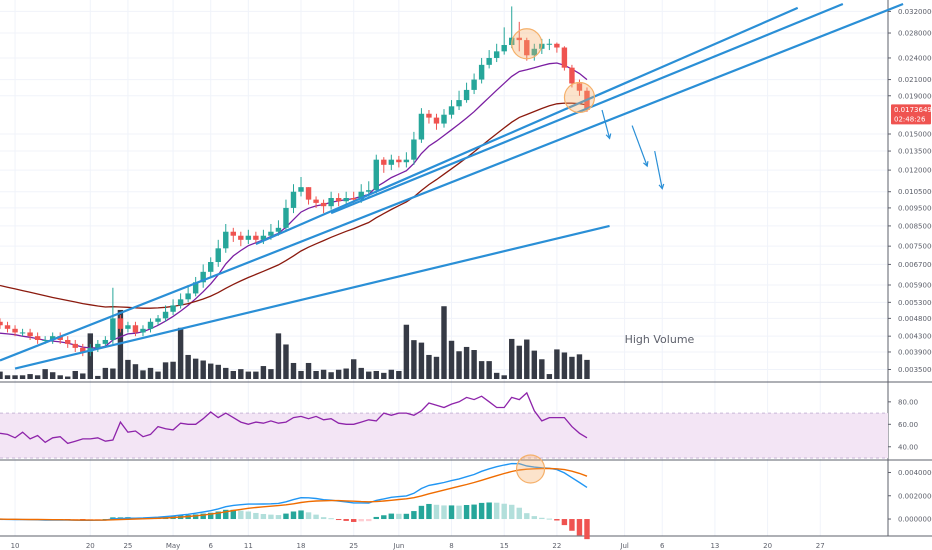 The height and width of the screenshot is (550, 932). What do you see at coordinates (714, 546) in the screenshot?
I see `time-axis-label: 13` at bounding box center [714, 546].